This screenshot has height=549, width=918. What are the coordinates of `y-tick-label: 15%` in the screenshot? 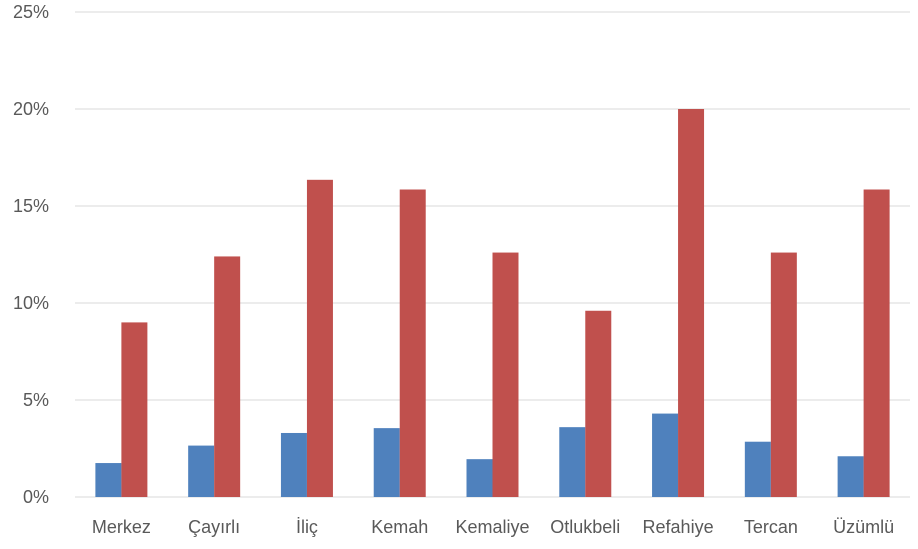 It's located at (31, 206).